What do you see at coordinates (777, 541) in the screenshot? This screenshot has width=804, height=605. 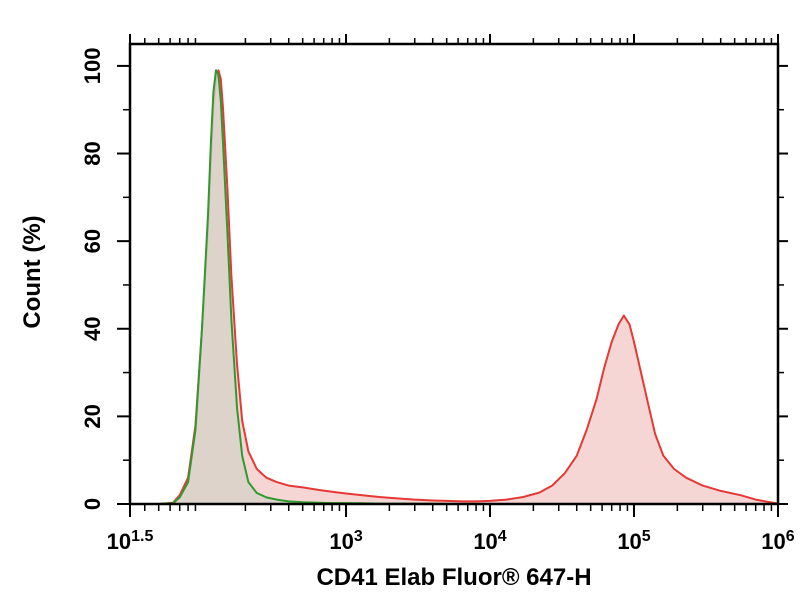 I see `x-tick-label: 10⁶` at bounding box center [777, 541].